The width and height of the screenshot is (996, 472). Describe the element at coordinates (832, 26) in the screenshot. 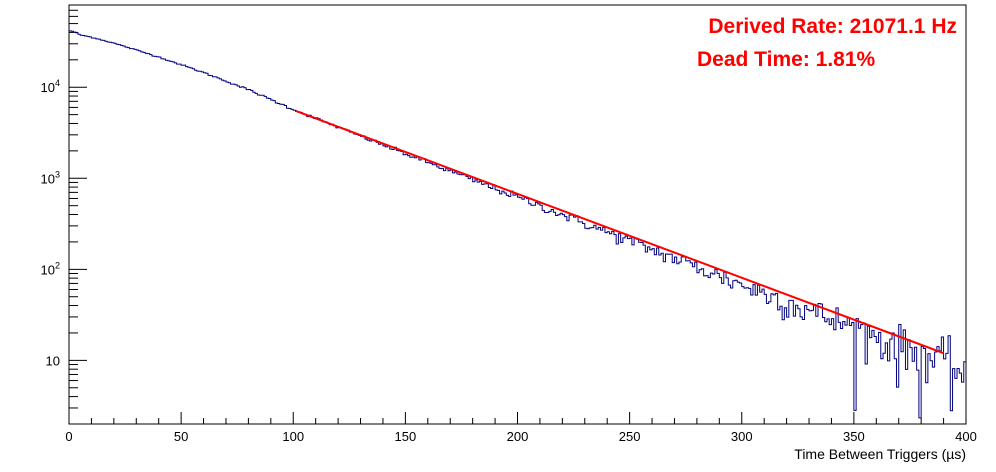

I see `annotation-derived-rate: Derived Rate: 21071.1 Hz` at that location.